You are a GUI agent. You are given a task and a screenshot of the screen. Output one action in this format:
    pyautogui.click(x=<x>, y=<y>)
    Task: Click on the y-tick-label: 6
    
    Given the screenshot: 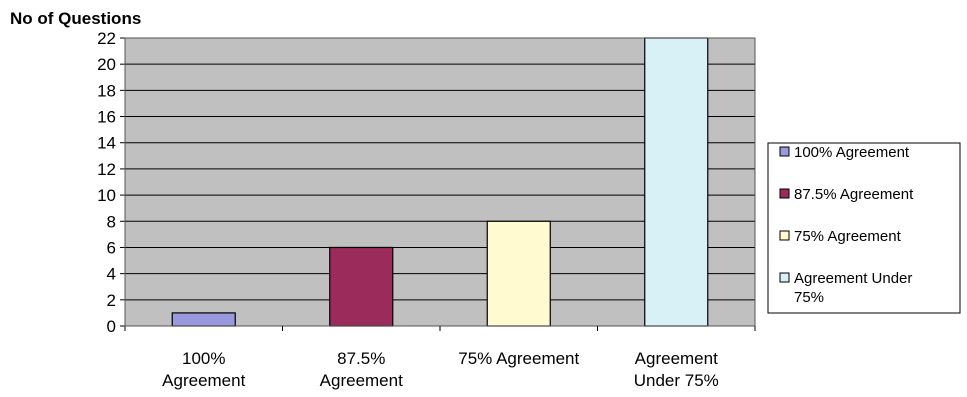 What is the action you would take?
    pyautogui.click(x=111, y=247)
    